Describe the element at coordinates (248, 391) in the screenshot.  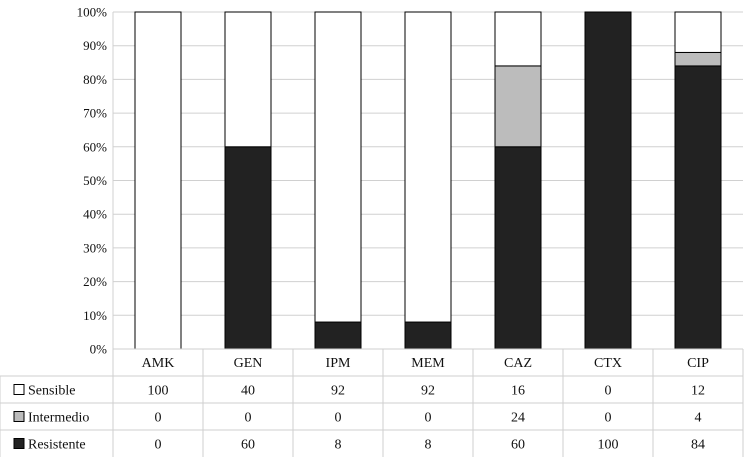
I see `data-label: 40` at that location.